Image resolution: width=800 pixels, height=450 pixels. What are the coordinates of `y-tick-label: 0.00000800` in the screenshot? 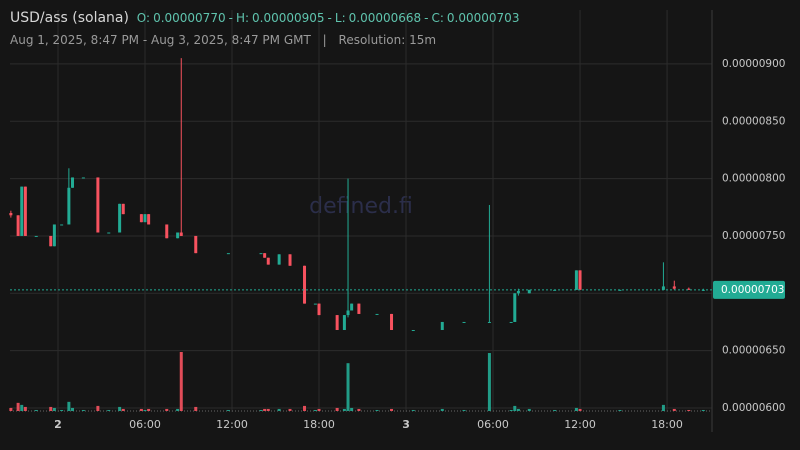 It's located at (753, 179).